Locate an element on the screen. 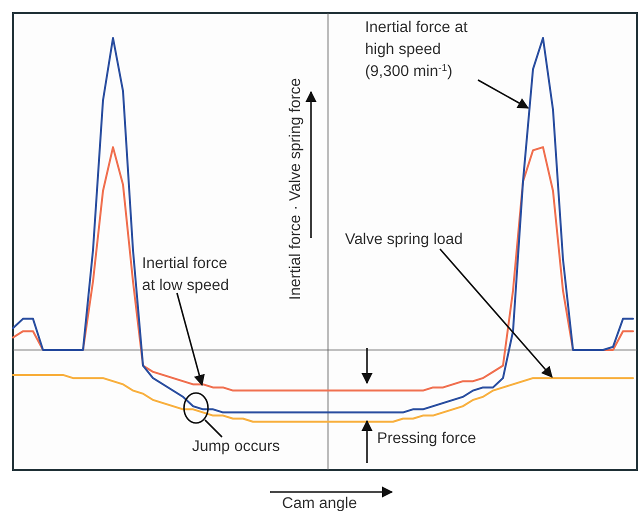 Image resolution: width=639 pixels, height=511 pixels. y-axis-title: Inertial force · Valve spring force is located at coordinates (295, 189).